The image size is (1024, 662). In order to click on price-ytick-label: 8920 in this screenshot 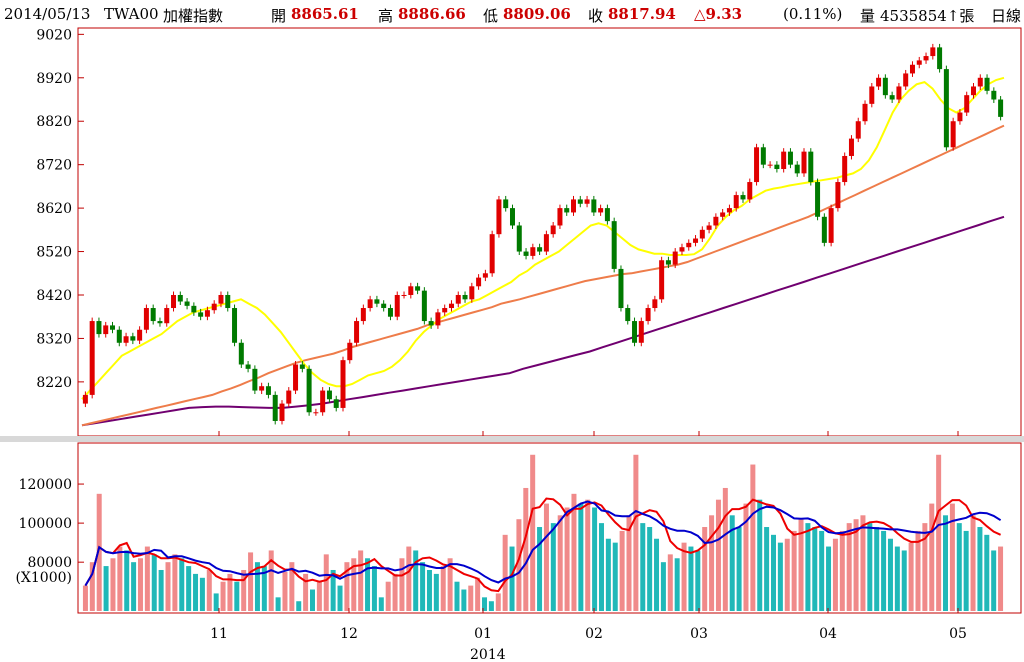, I will do `click(54, 79)`.